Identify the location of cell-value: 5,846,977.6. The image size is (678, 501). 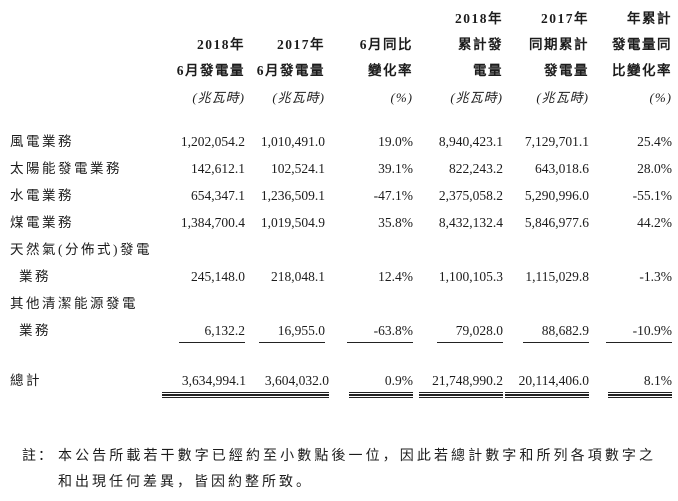
(556, 222).